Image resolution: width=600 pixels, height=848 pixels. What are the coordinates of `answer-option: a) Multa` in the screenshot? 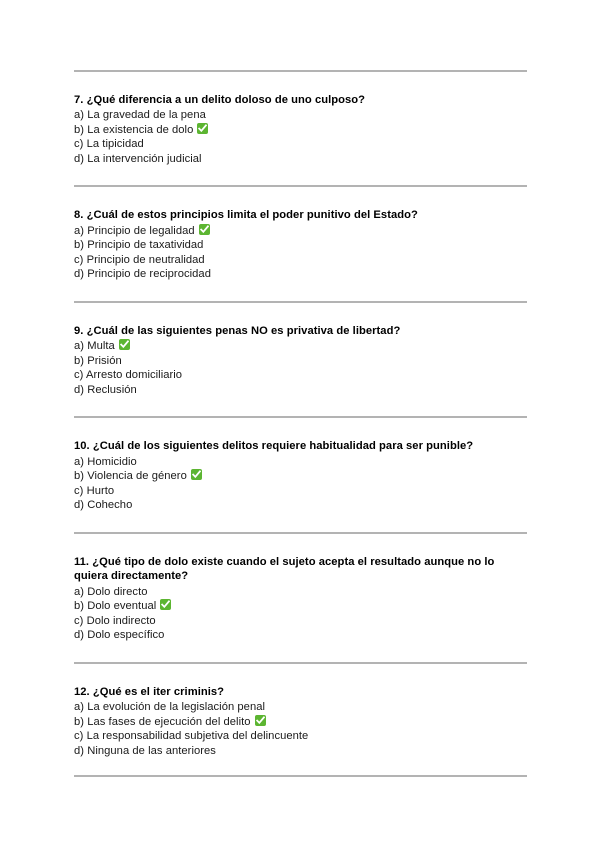 It's located at (300, 346).